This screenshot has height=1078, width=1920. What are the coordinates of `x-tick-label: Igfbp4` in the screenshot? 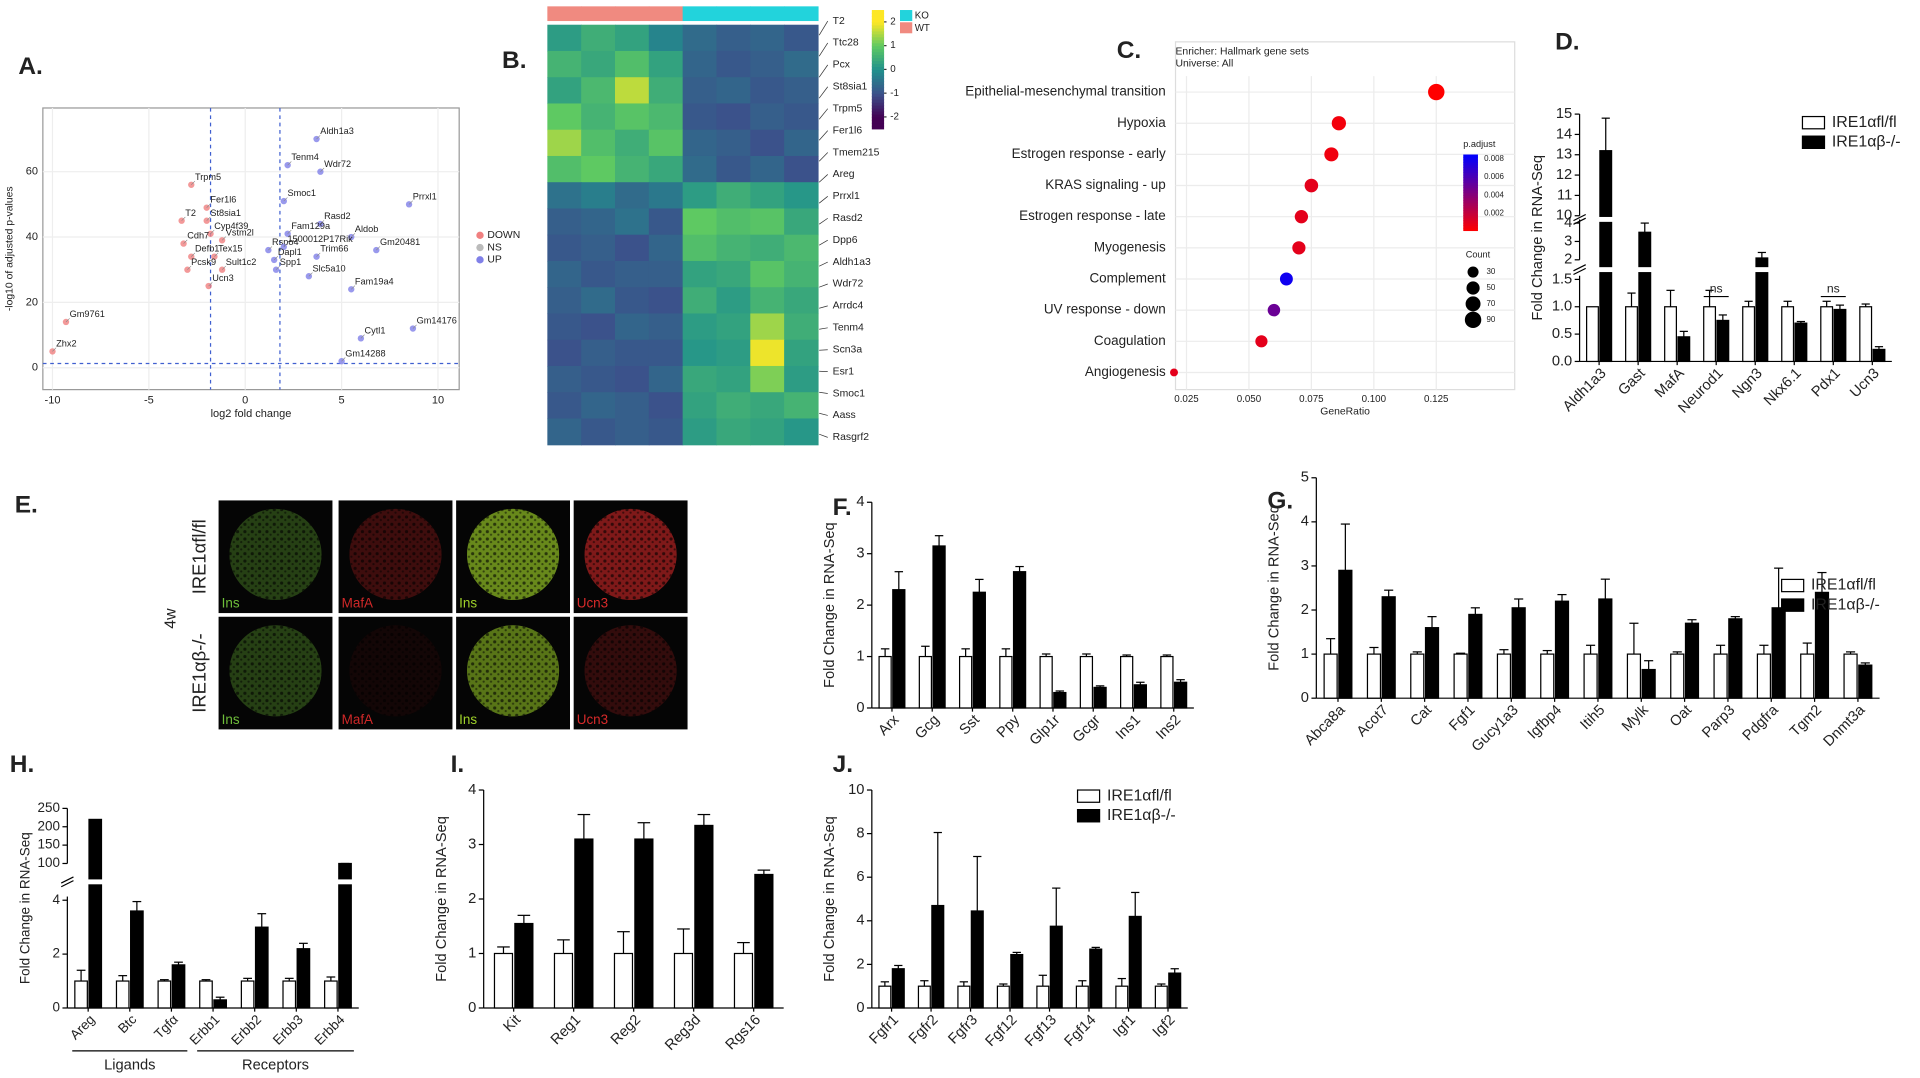 It's located at (1545, 722).